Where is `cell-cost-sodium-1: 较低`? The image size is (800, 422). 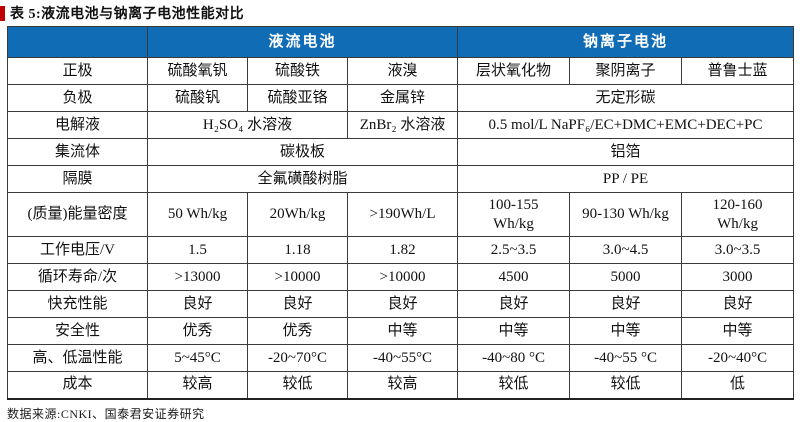 cell-cost-sodium-1: 较低 is located at coordinates (514, 385).